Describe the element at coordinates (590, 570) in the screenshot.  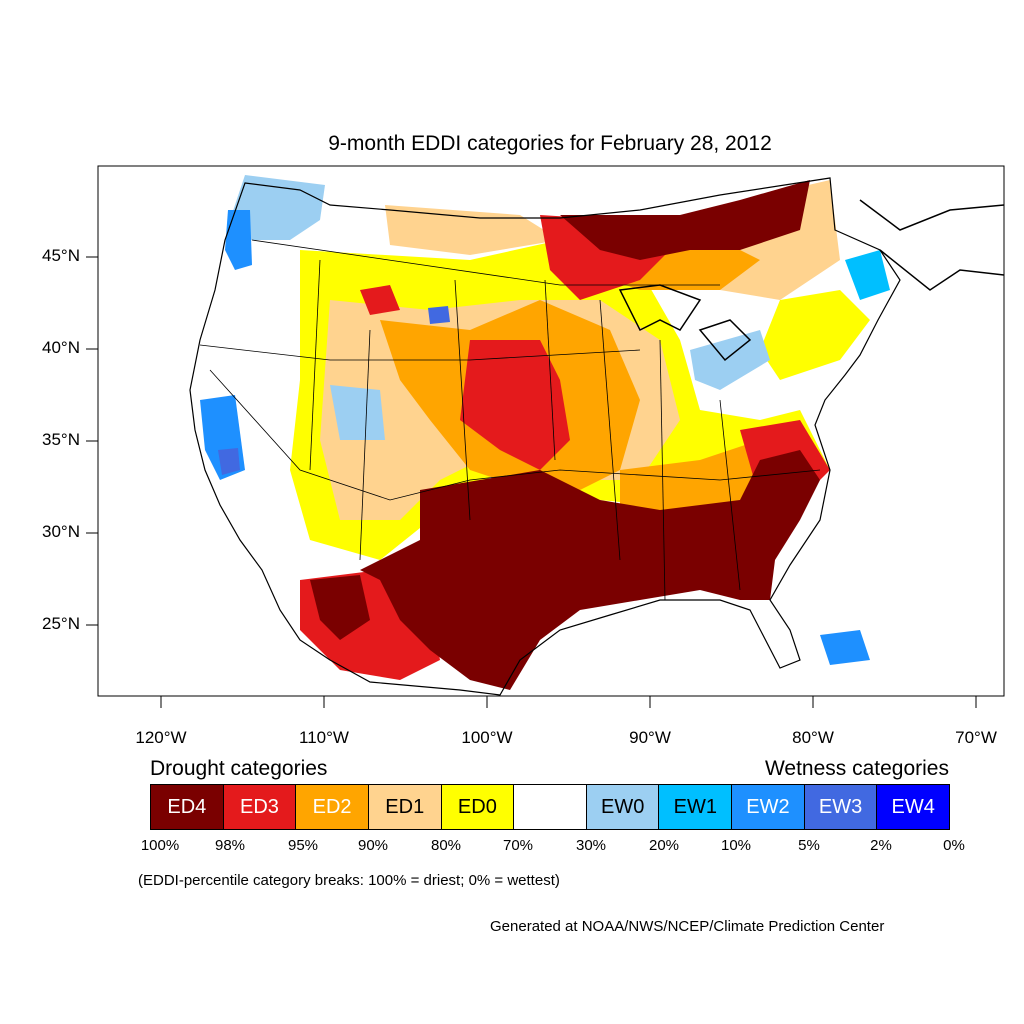
I see `ed4-south` at that location.